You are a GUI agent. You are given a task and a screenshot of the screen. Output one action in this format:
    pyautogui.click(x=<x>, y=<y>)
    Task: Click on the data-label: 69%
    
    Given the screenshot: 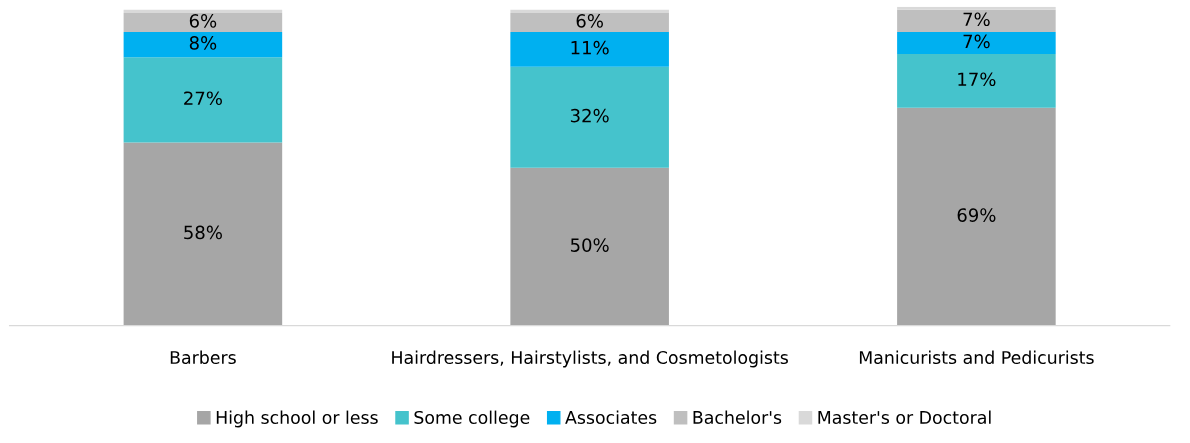 What is the action you would take?
    pyautogui.click(x=976, y=215)
    